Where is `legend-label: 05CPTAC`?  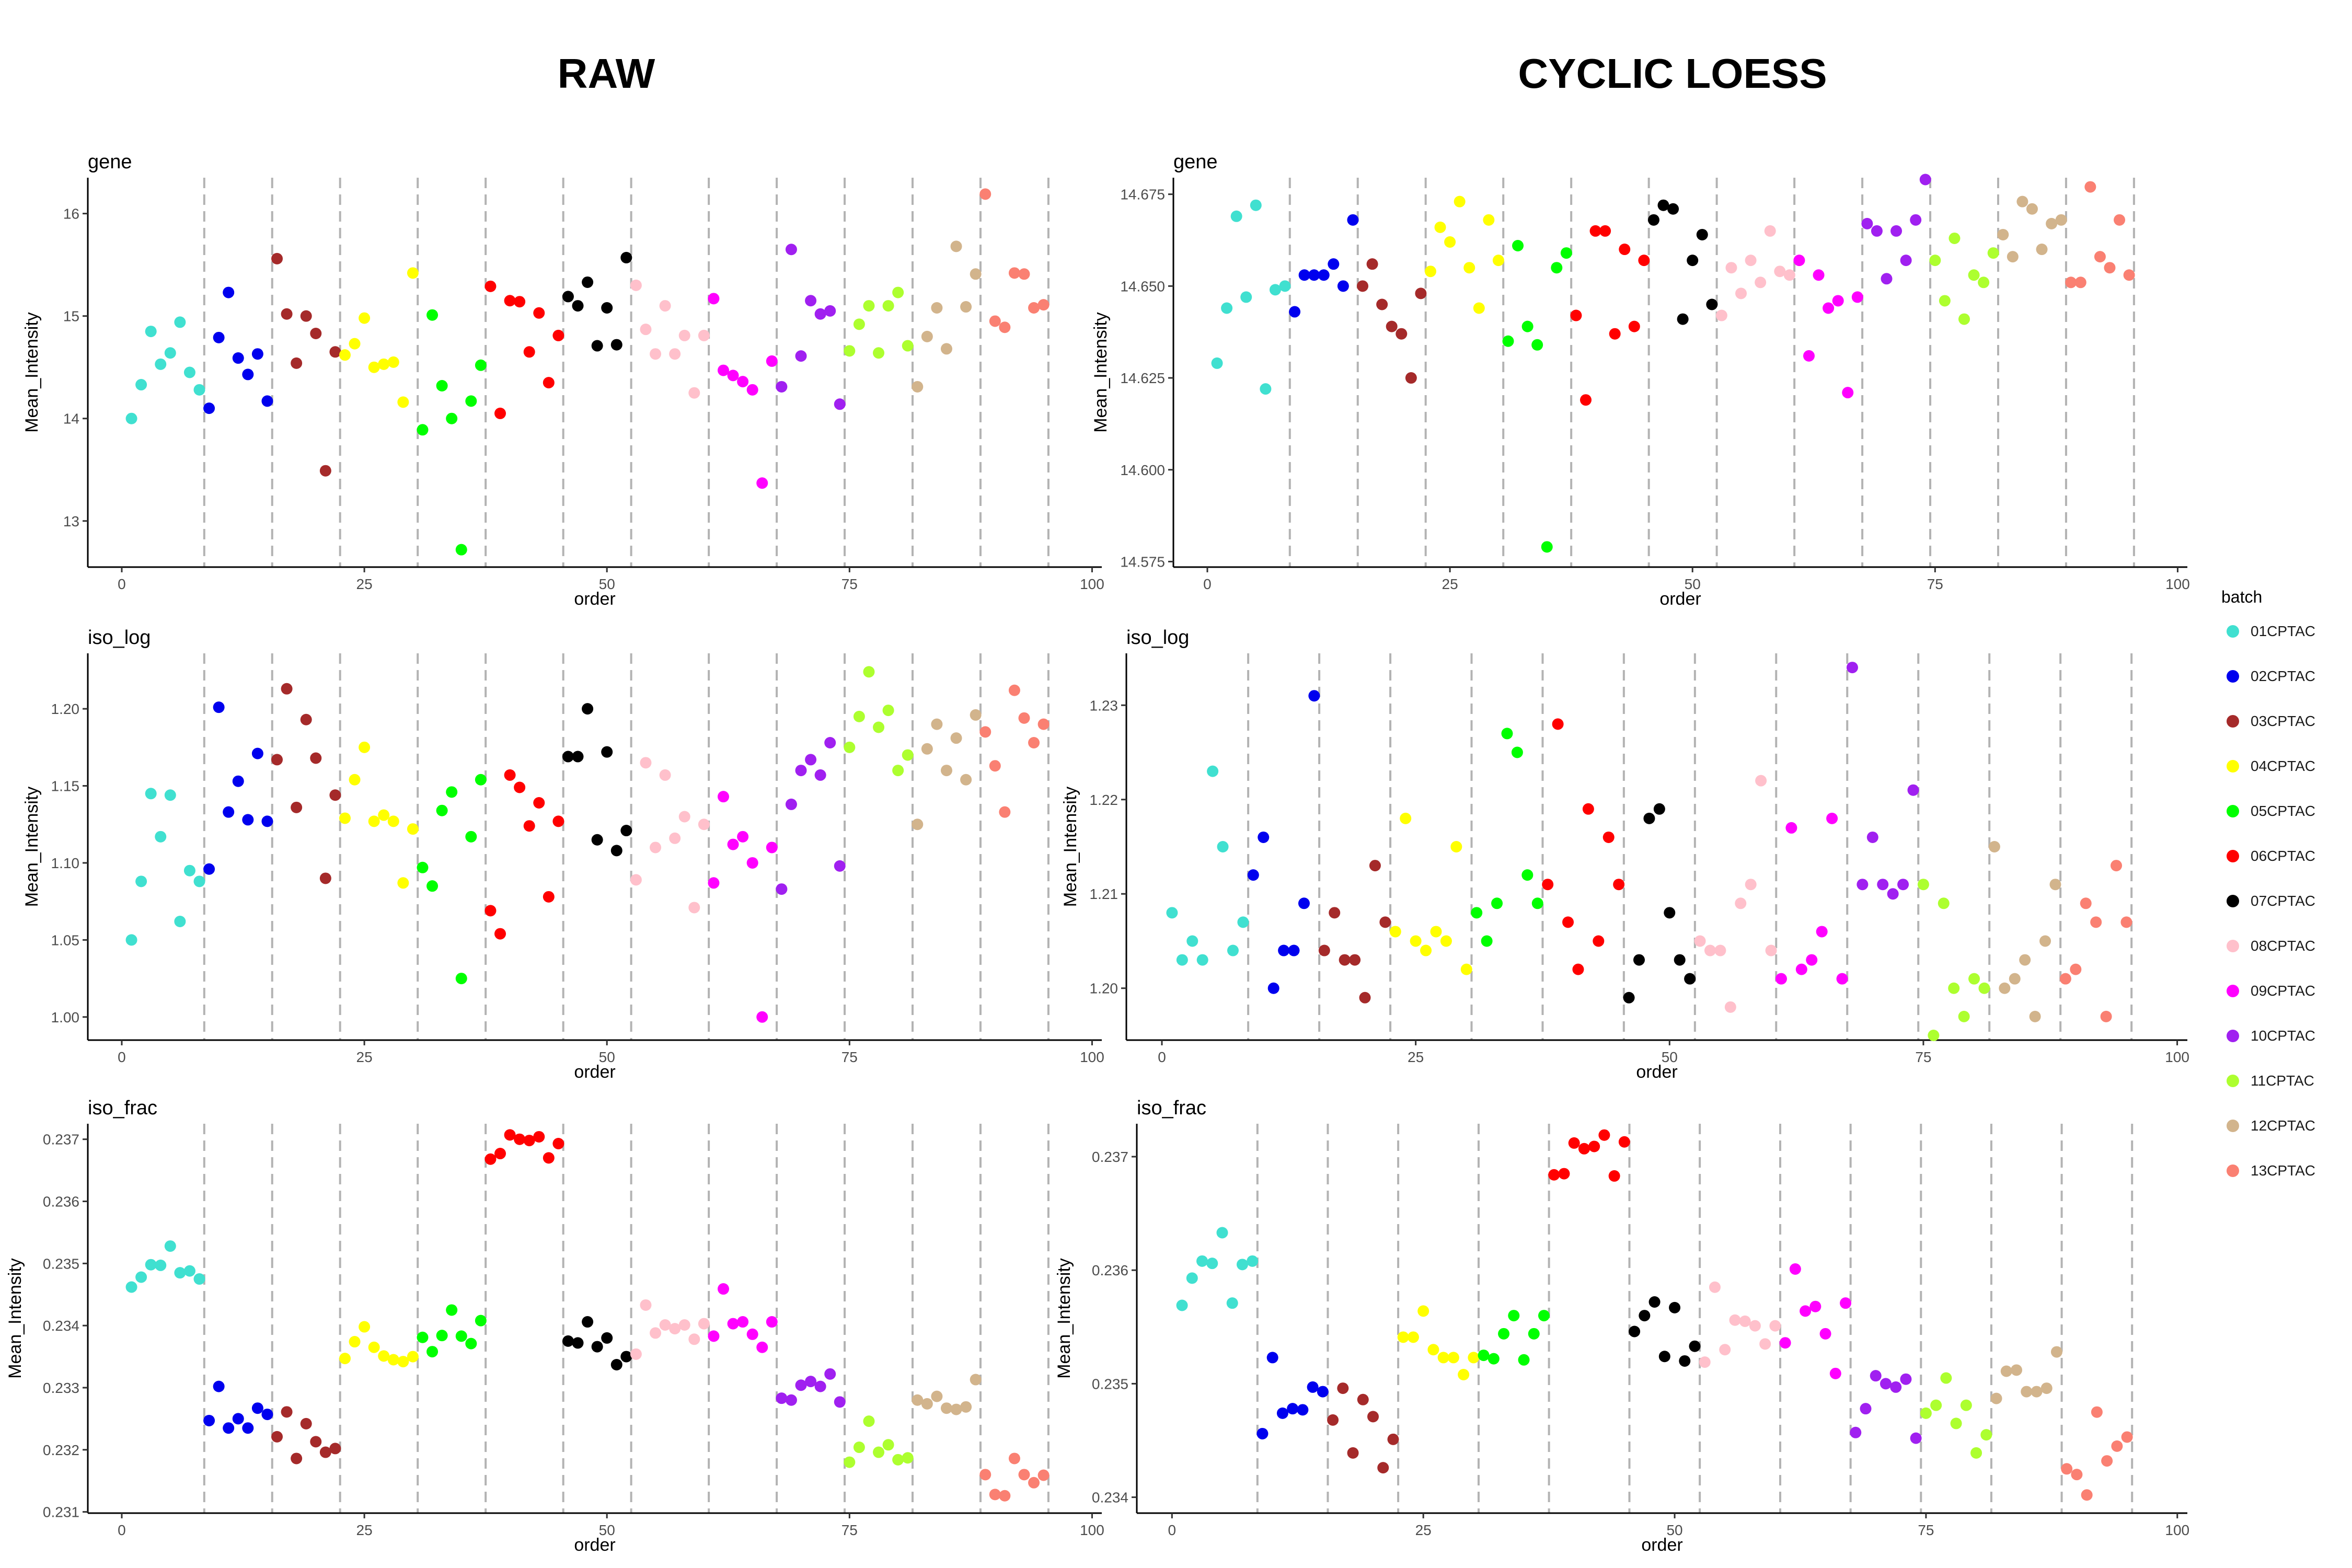
legend-label: 05CPTAC is located at coordinates (2283, 811).